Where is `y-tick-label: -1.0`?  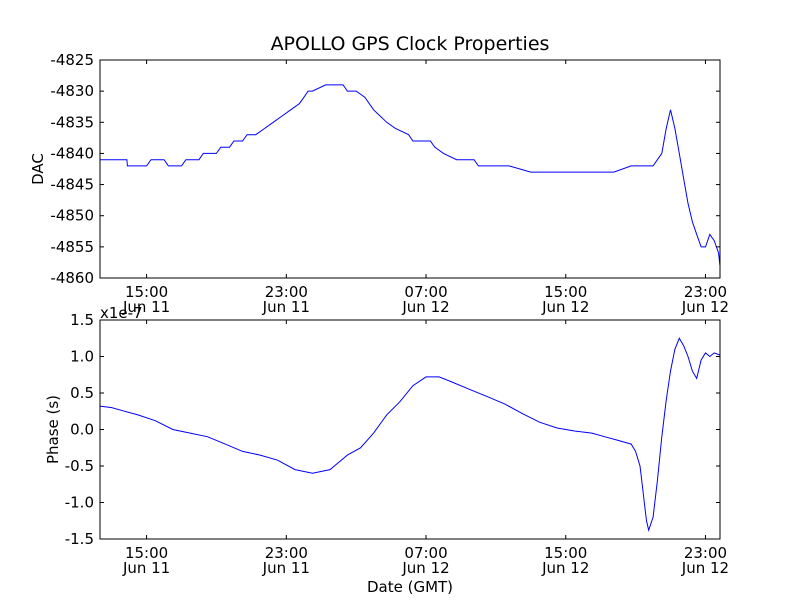
y-tick-label: -1.0 is located at coordinates (79, 503).